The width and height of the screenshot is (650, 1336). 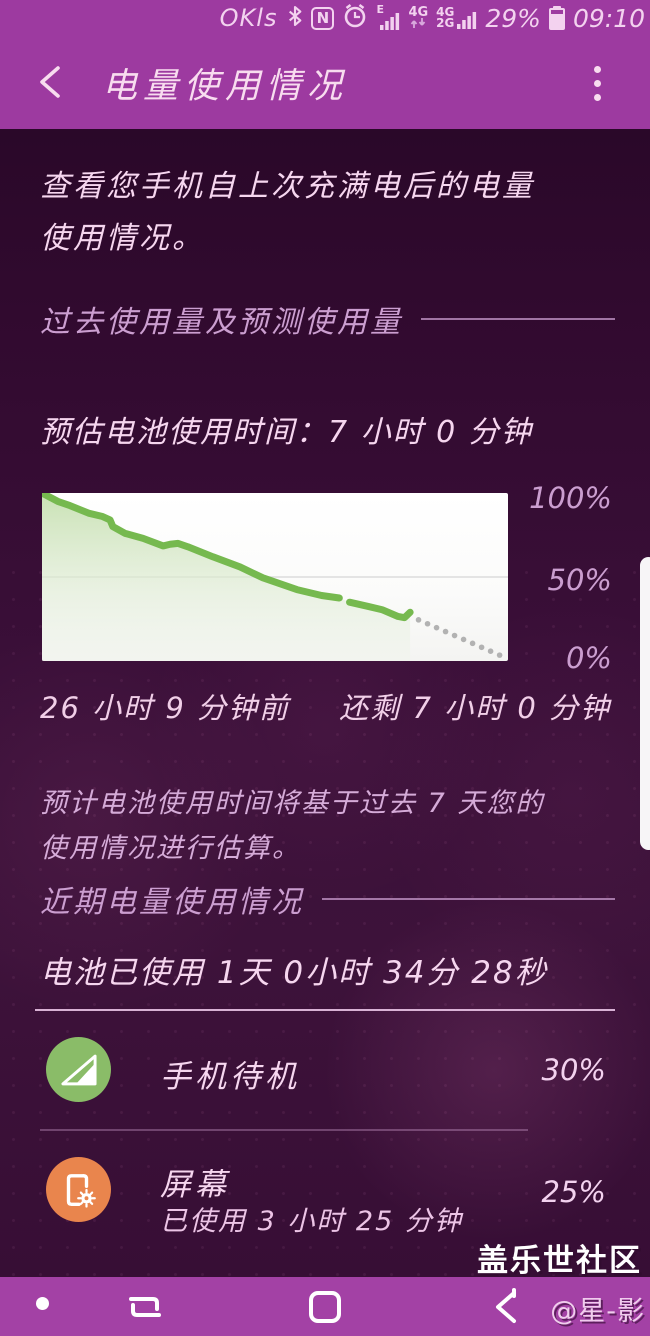 I want to click on estimate-text: 预估电池使用时间：7 小时 0 分钟, so click(x=286, y=432).